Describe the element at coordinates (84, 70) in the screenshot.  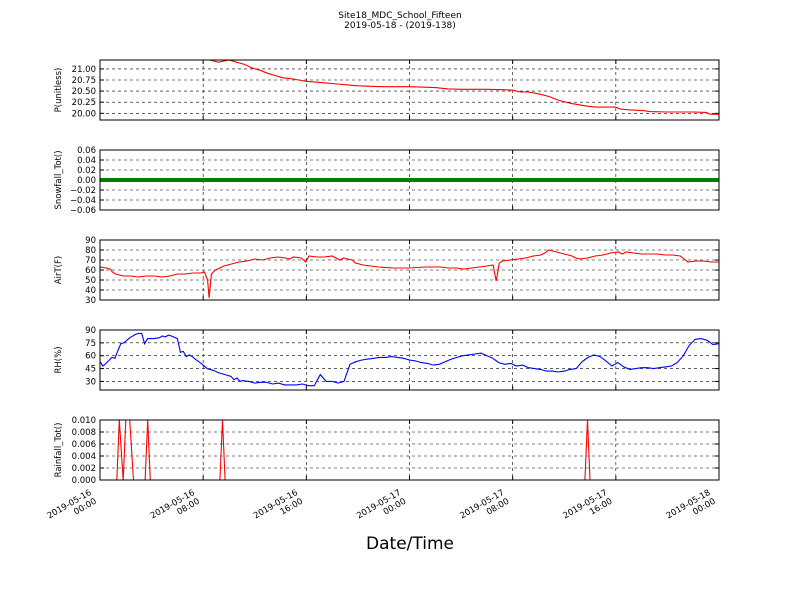
I see `y-tick-label: 21.00` at that location.